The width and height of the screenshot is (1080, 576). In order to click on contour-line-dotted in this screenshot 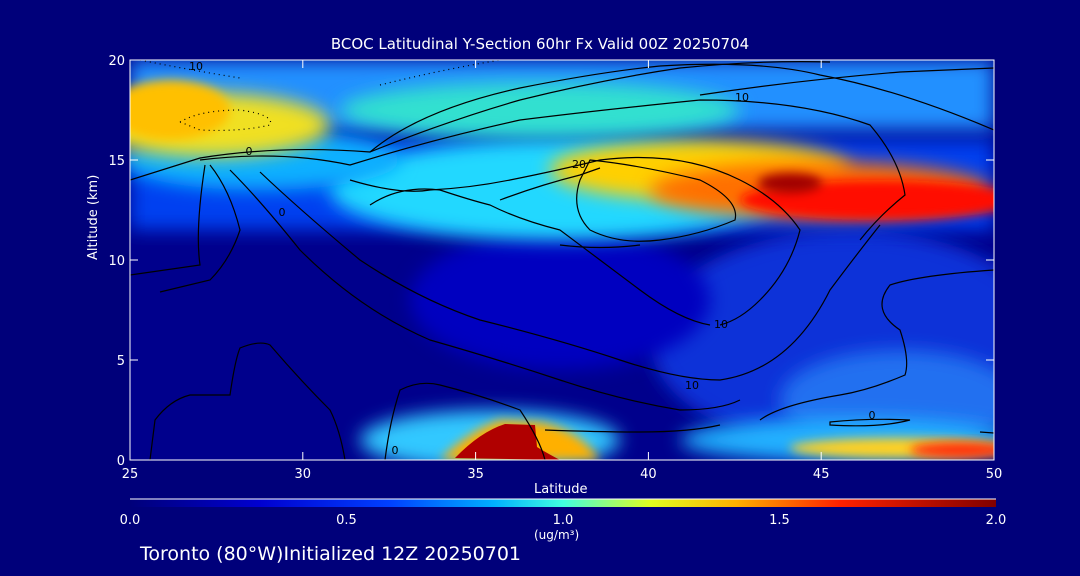, I will do `click(190, 69)`.